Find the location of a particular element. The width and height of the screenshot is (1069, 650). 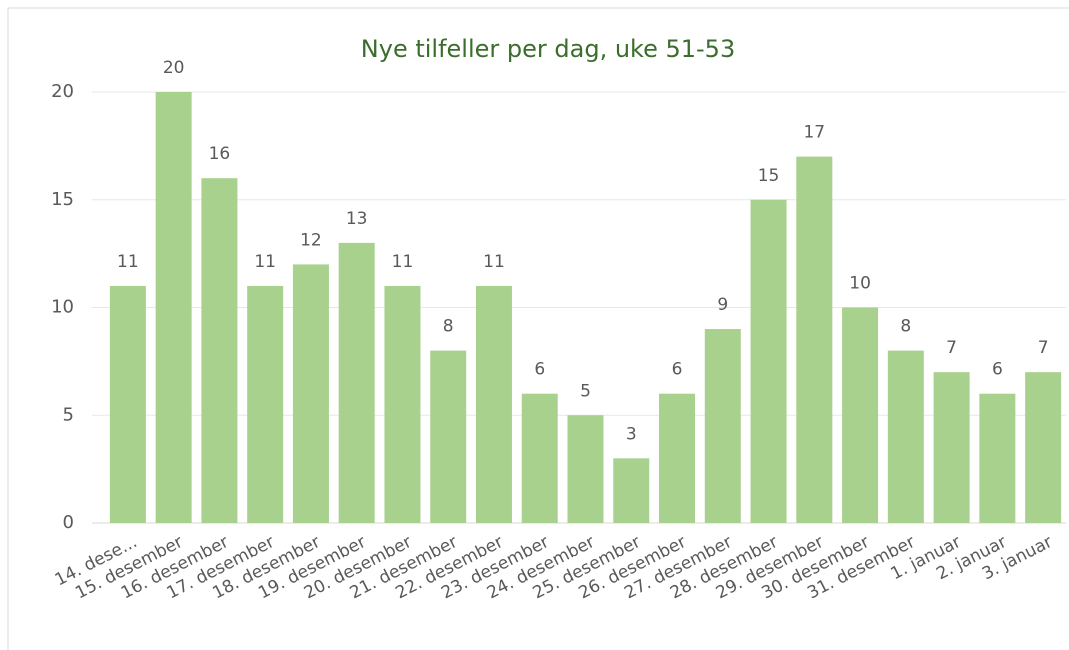

data-label: 16 is located at coordinates (220, 154).